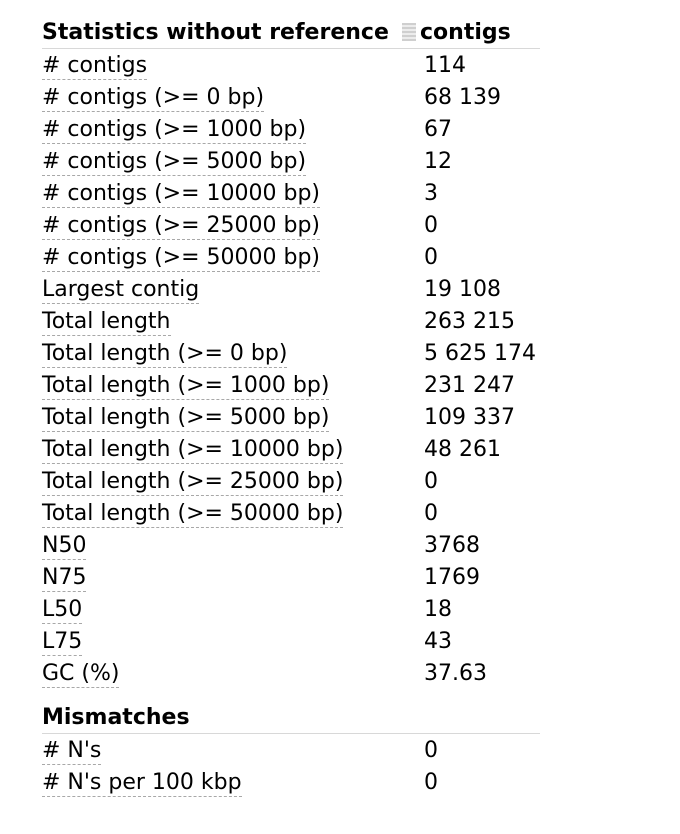 This screenshot has height=834, width=680. Describe the element at coordinates (72, 751) in the screenshot. I see `metric-label: # N's` at that location.